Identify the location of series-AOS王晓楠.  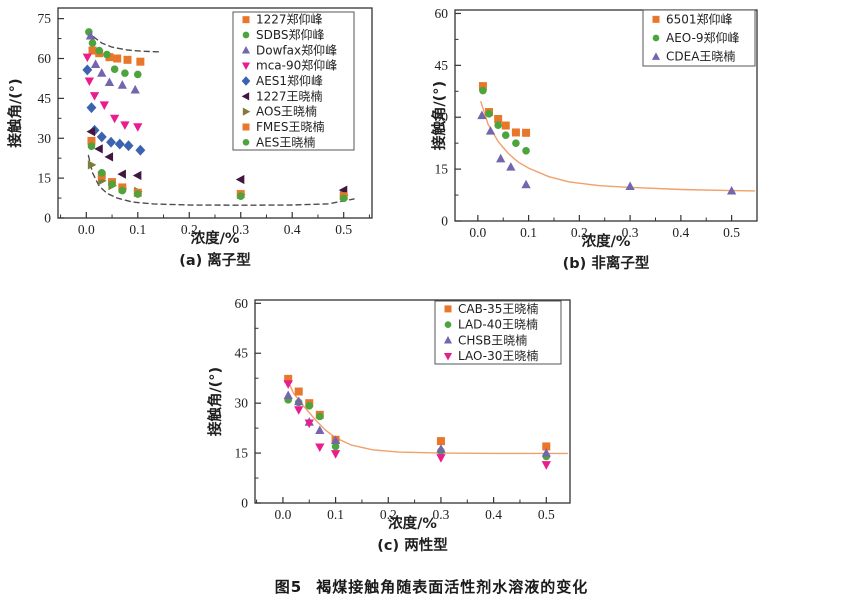
(218, 180).